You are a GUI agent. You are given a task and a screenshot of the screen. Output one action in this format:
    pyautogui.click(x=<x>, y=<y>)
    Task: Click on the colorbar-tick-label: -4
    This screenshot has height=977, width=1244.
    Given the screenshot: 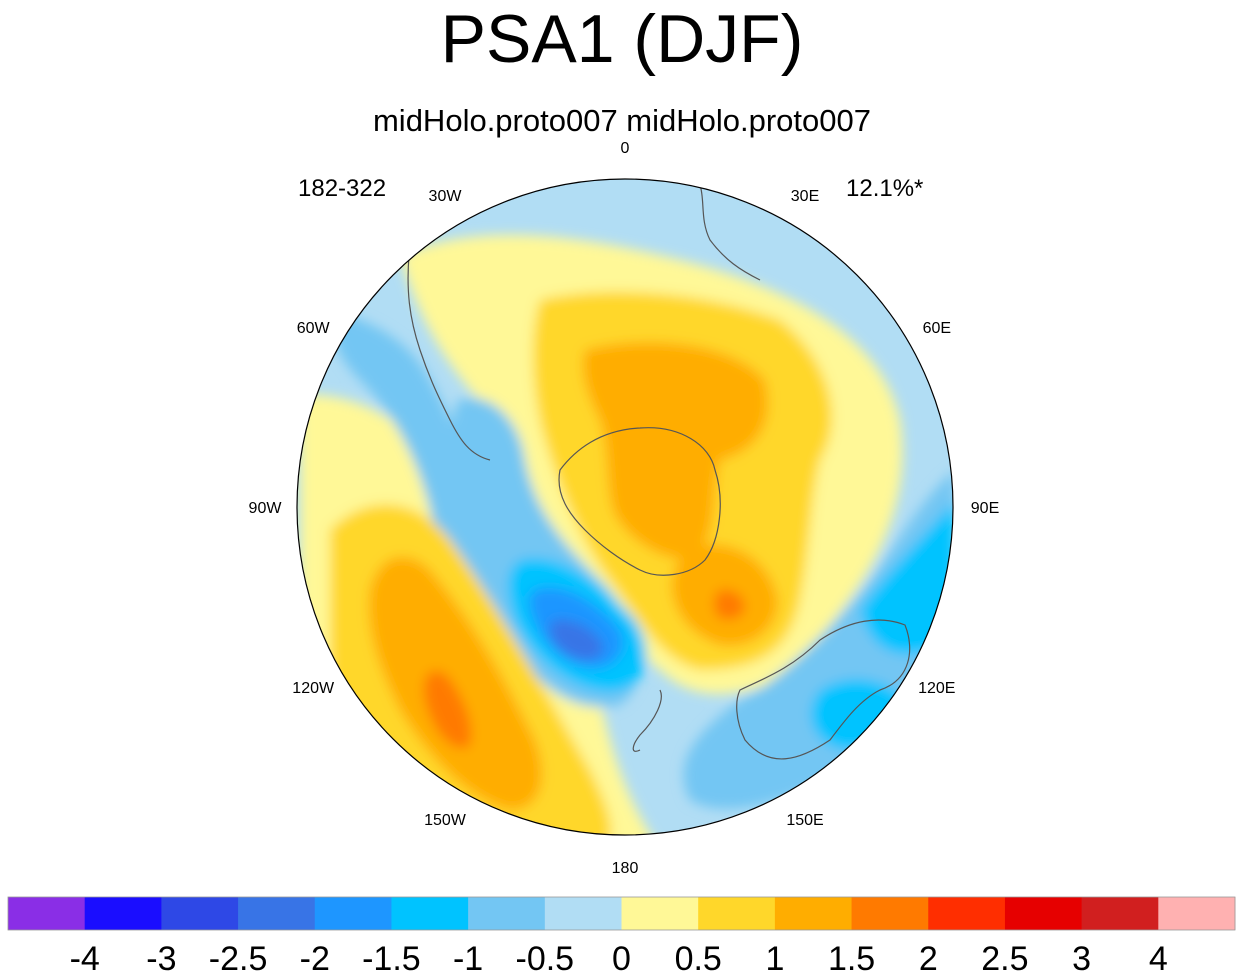 What is the action you would take?
    pyautogui.click(x=85, y=958)
    